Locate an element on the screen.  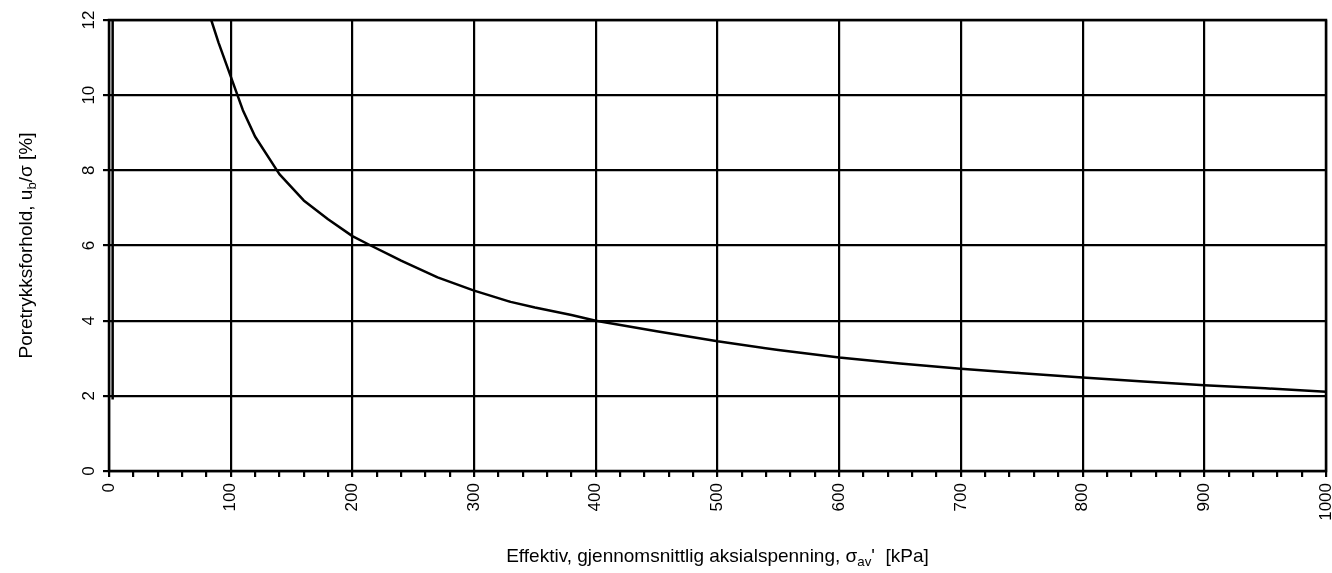
y-tick-label: 12 is located at coordinates (88, 20).